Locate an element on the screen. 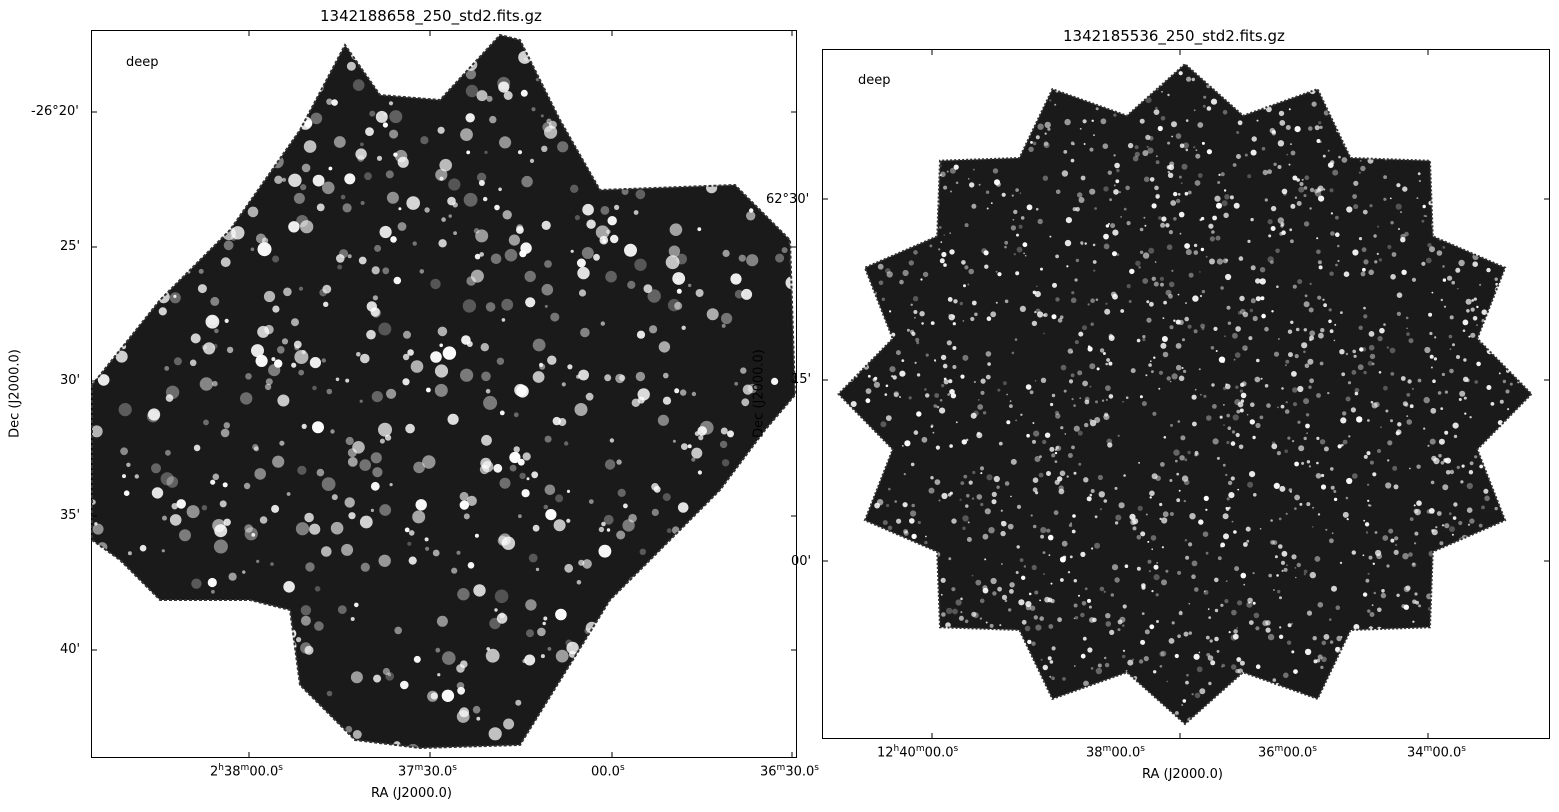 Image resolution: width=1559 pixels, height=812 pixels. left-x-axis-label: RA (J2000.0) is located at coordinates (411, 793).